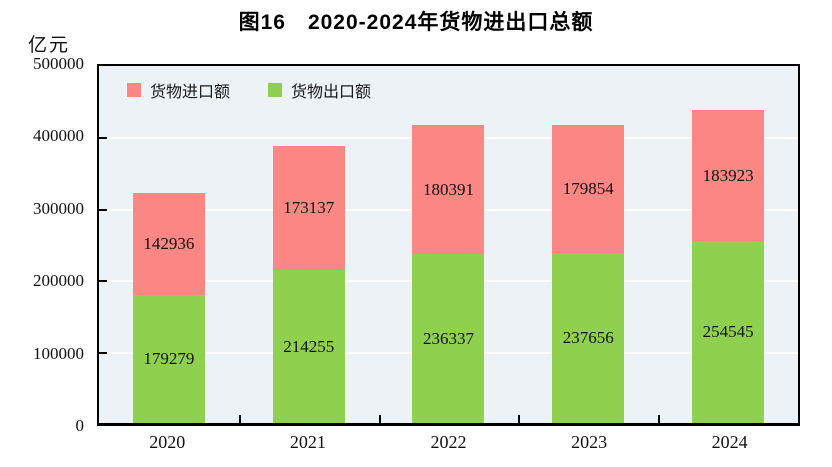 This screenshot has width=832, height=467. I want to click on import-segment: 179854, so click(588, 189).